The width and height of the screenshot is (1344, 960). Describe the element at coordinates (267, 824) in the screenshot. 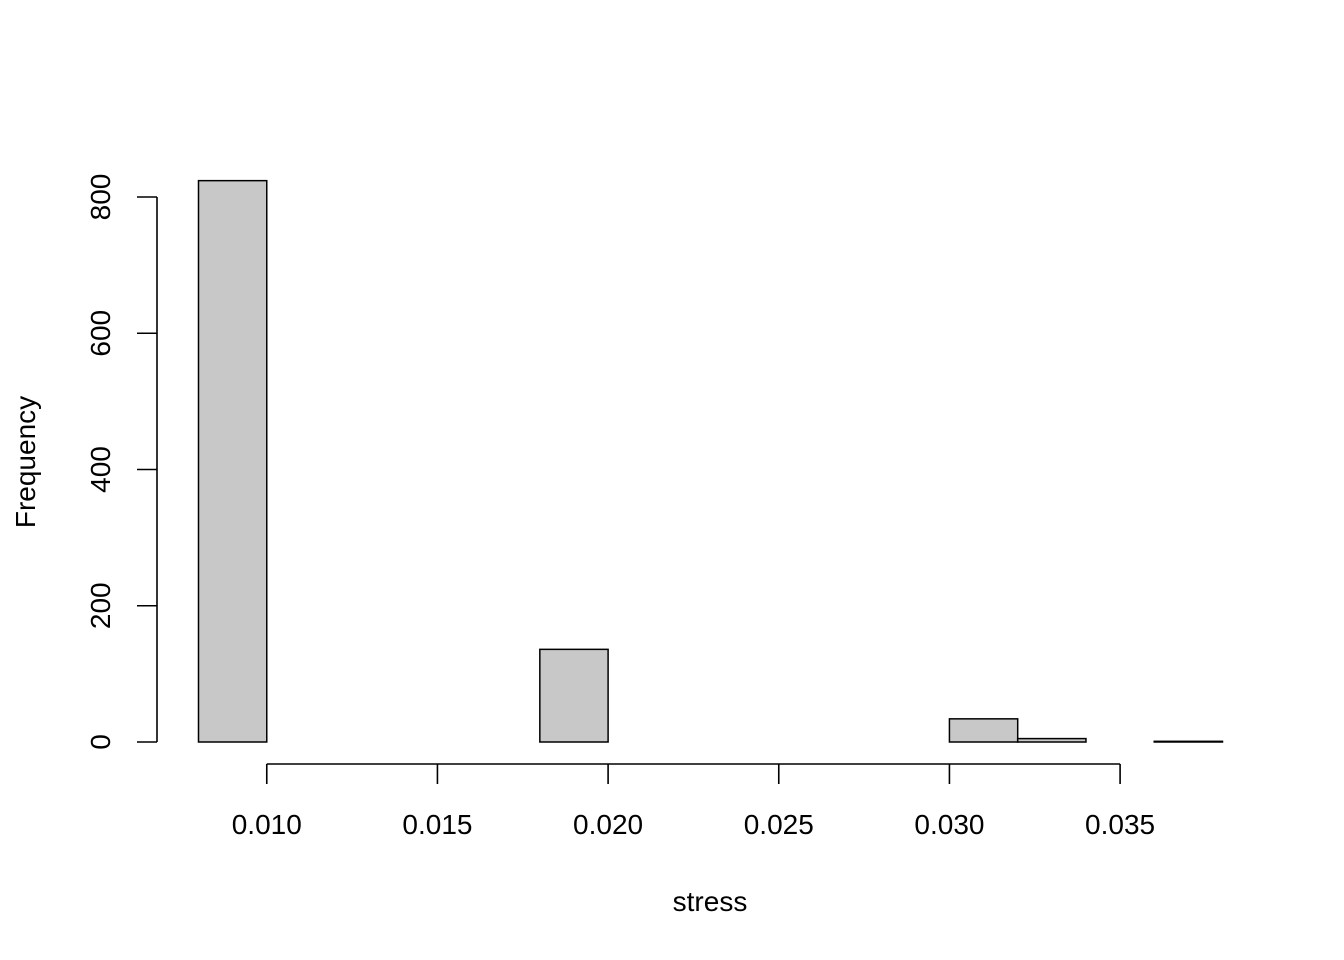

I see `x-tick-label: 0.010` at that location.